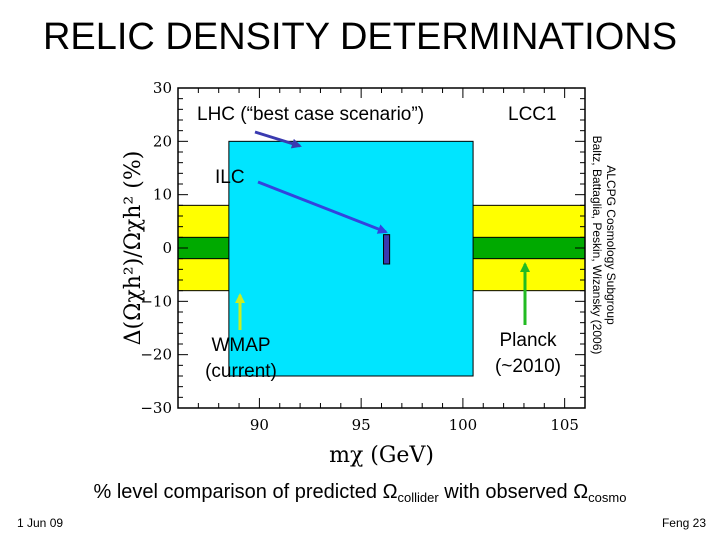 Image resolution: width=720 pixels, height=540 pixels. I want to click on caption-middle: with observed, so click(506, 492).